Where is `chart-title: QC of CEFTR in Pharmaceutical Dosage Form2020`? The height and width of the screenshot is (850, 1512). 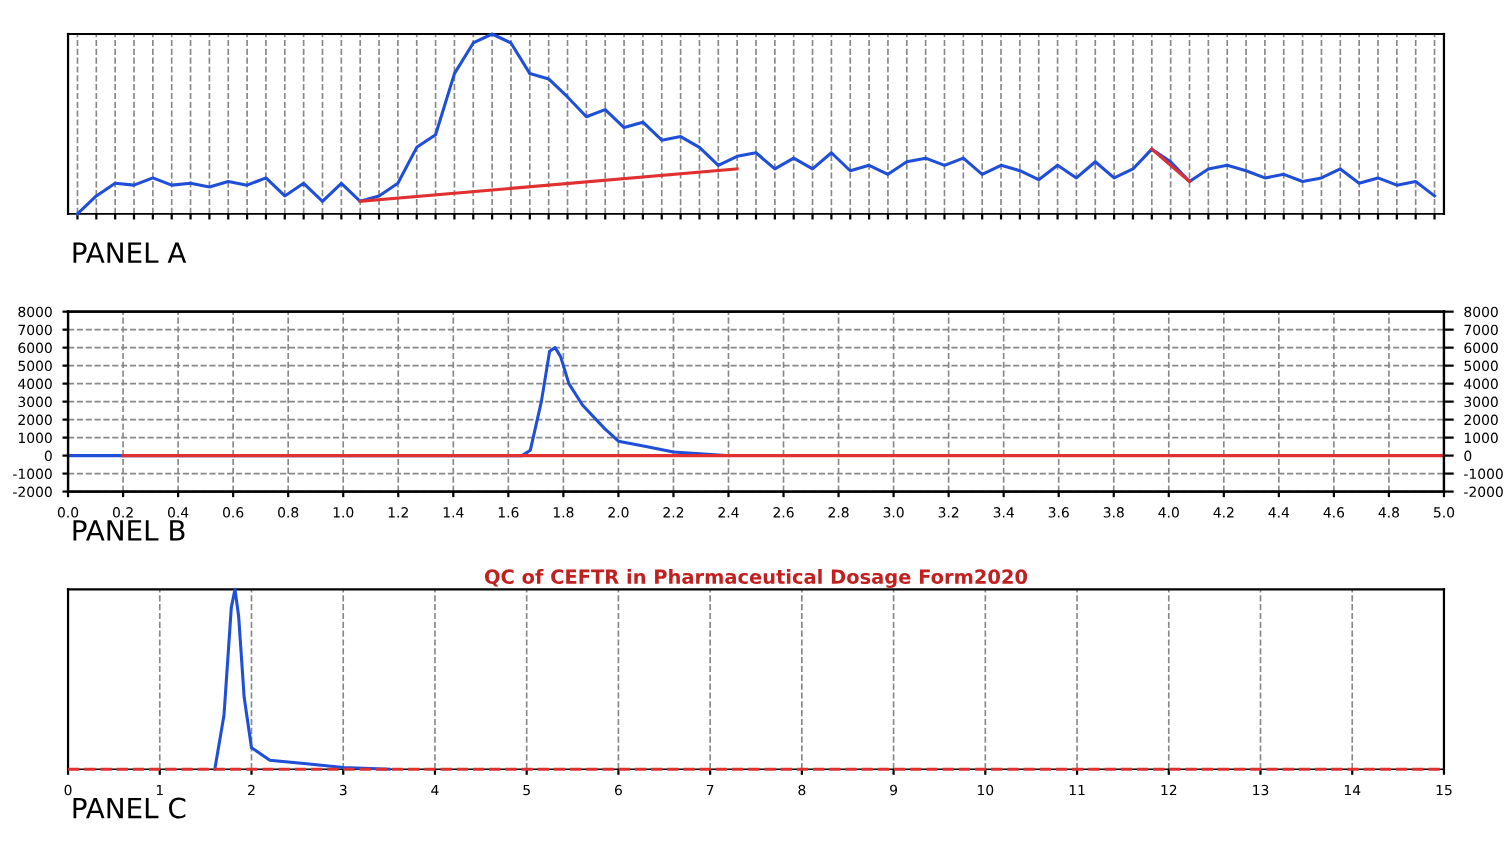
chart-title: QC of CEFTR in Pharmaceutical Dosage Form2020 is located at coordinates (756, 578).